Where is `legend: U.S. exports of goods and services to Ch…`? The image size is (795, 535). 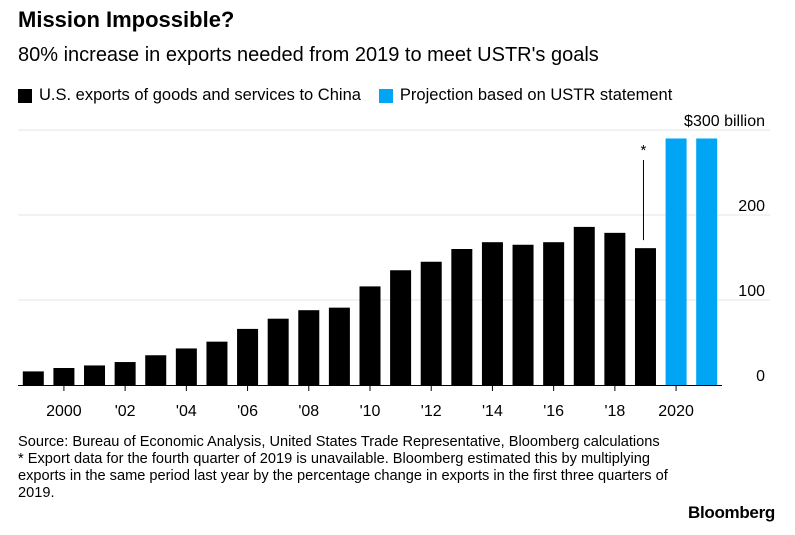 legend: U.S. exports of goods and services to Ch… is located at coordinates (354, 95).